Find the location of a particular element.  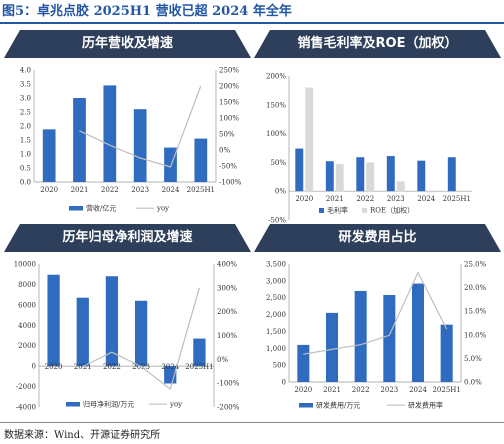

y-tick-label-left: 2,000 is located at coordinates (276, 315).